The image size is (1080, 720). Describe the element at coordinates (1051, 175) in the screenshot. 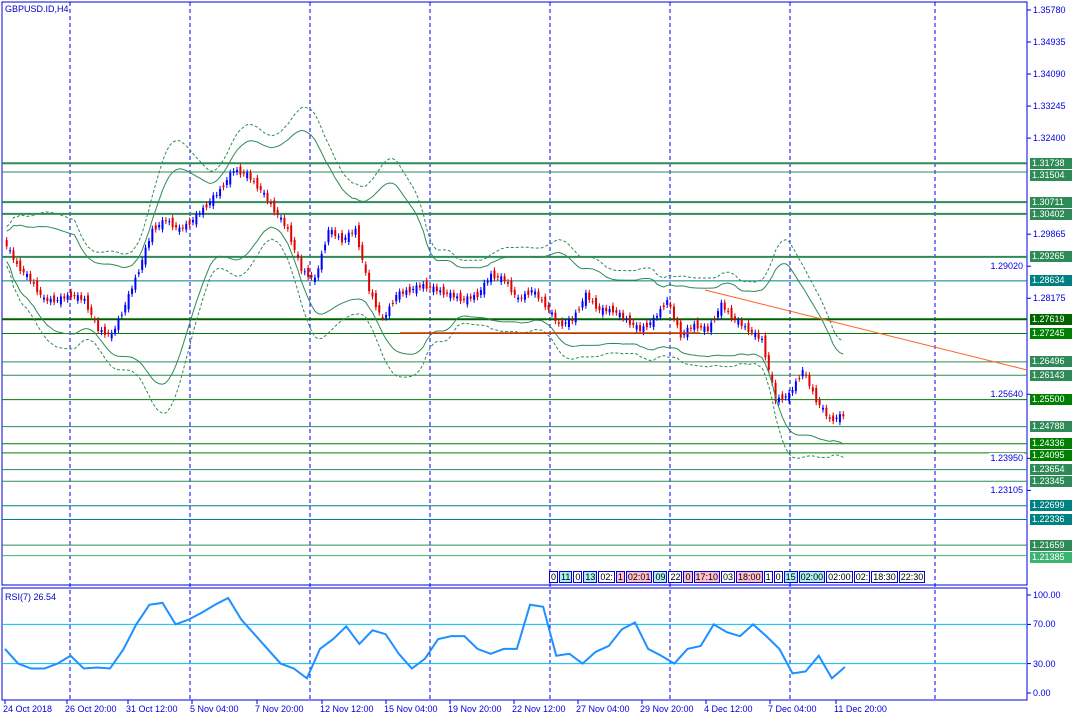

I see `level-price-label: 1.31504` at that location.